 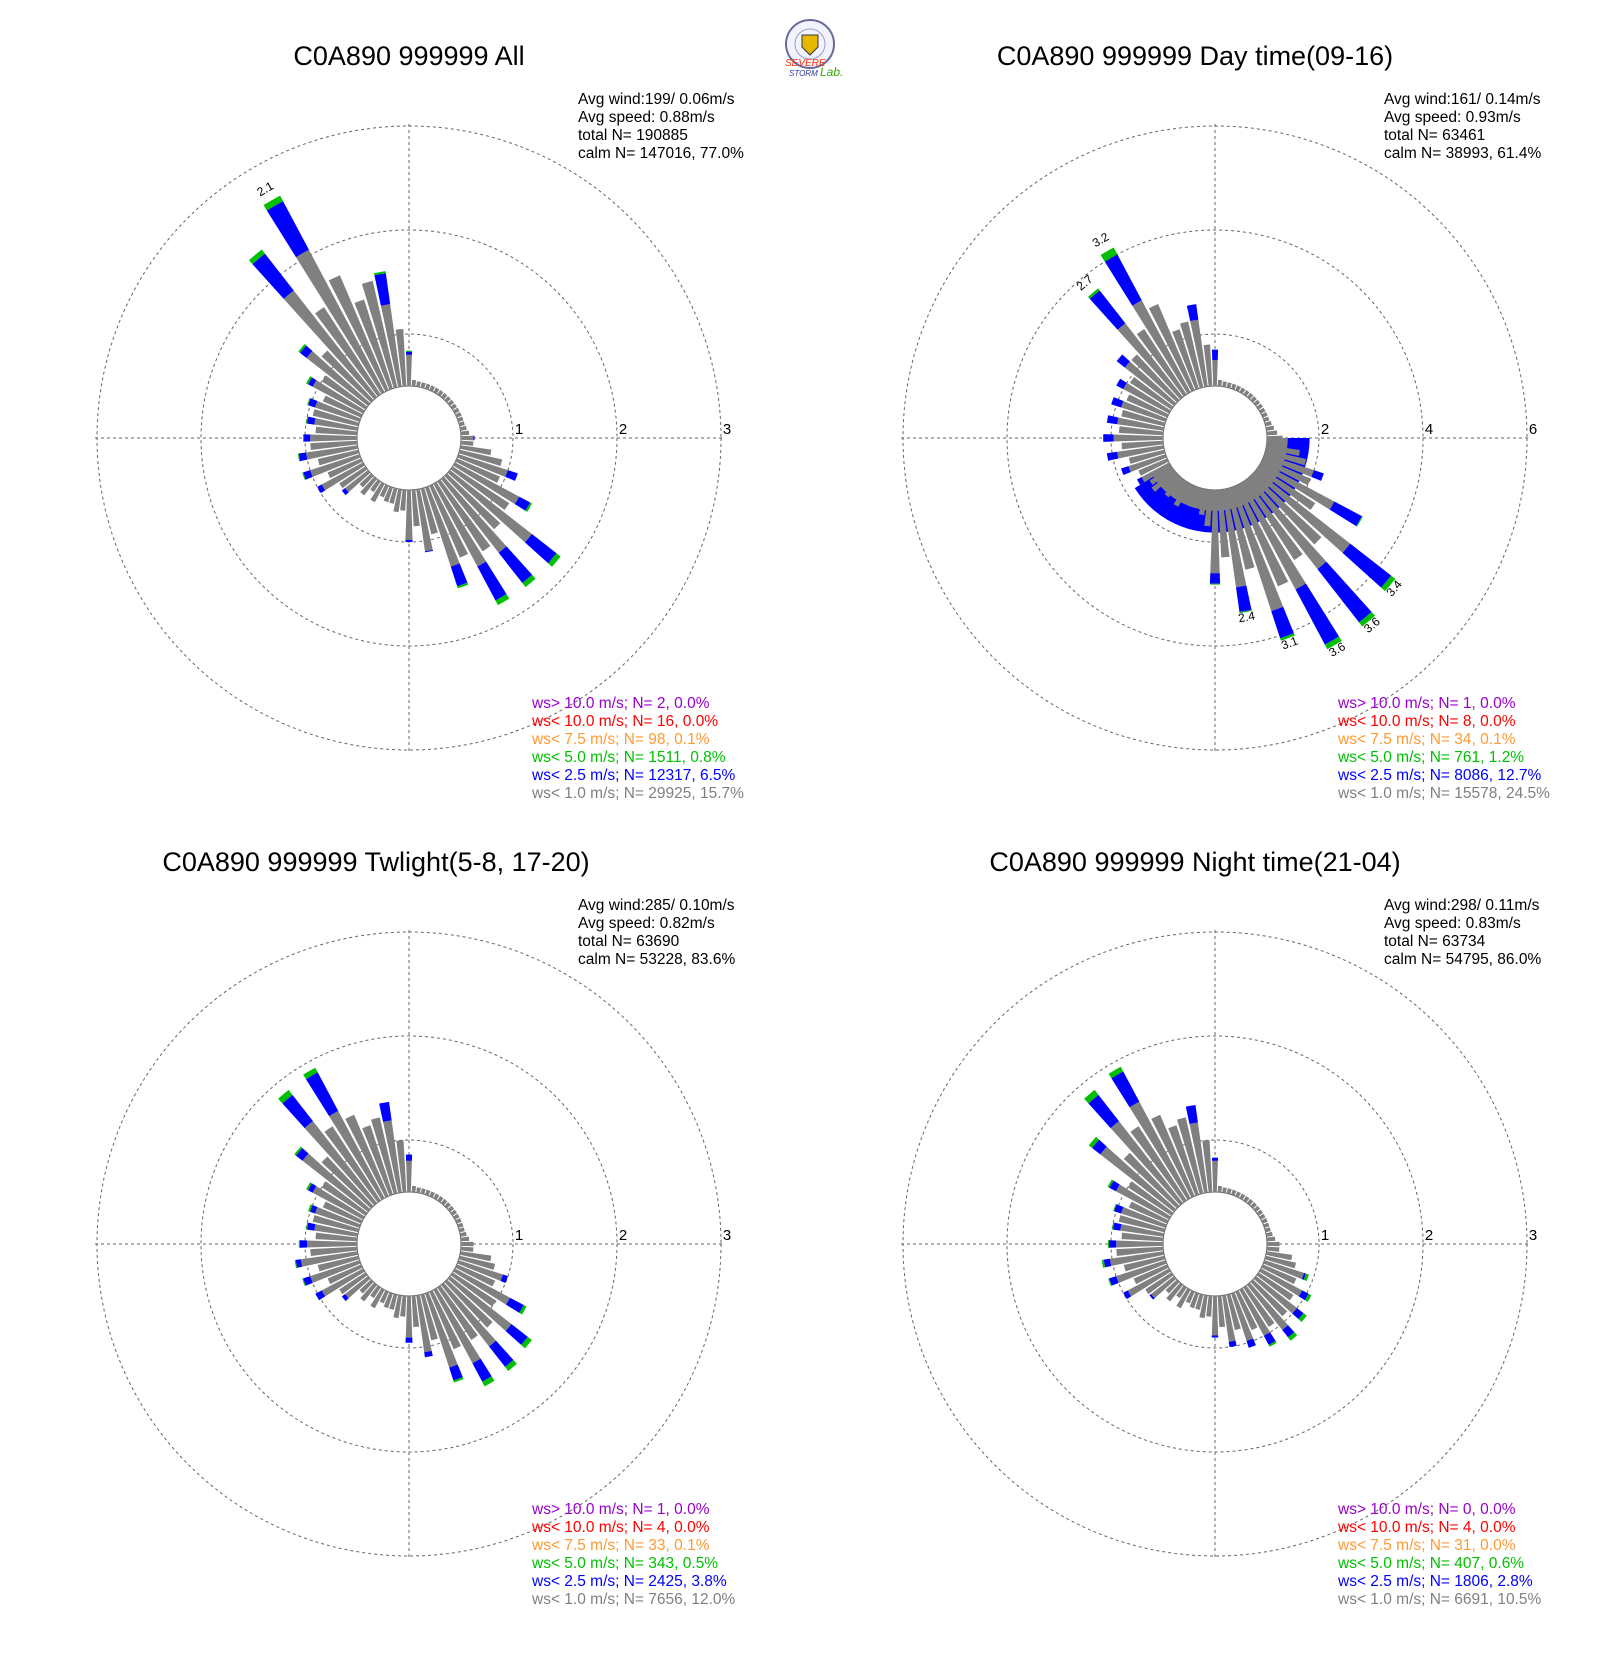 I want to click on legend-entry: ws< 5.0 m/s; N= 1511, 0.8%, so click(x=628, y=757).